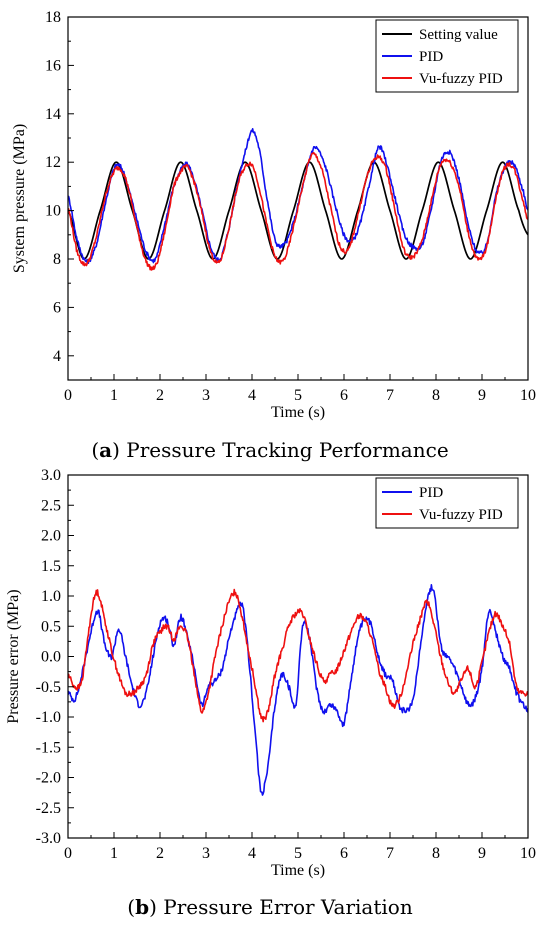  Describe the element at coordinates (19, 198) in the screenshot. I see `y-axis-title: System pressure (MPa)` at that location.